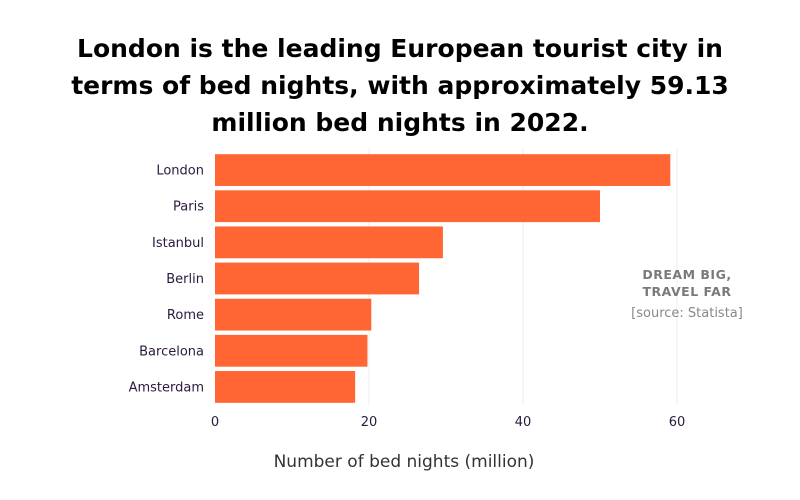  I want to click on chart-title-line: million bed nights in 2022., so click(400, 122).